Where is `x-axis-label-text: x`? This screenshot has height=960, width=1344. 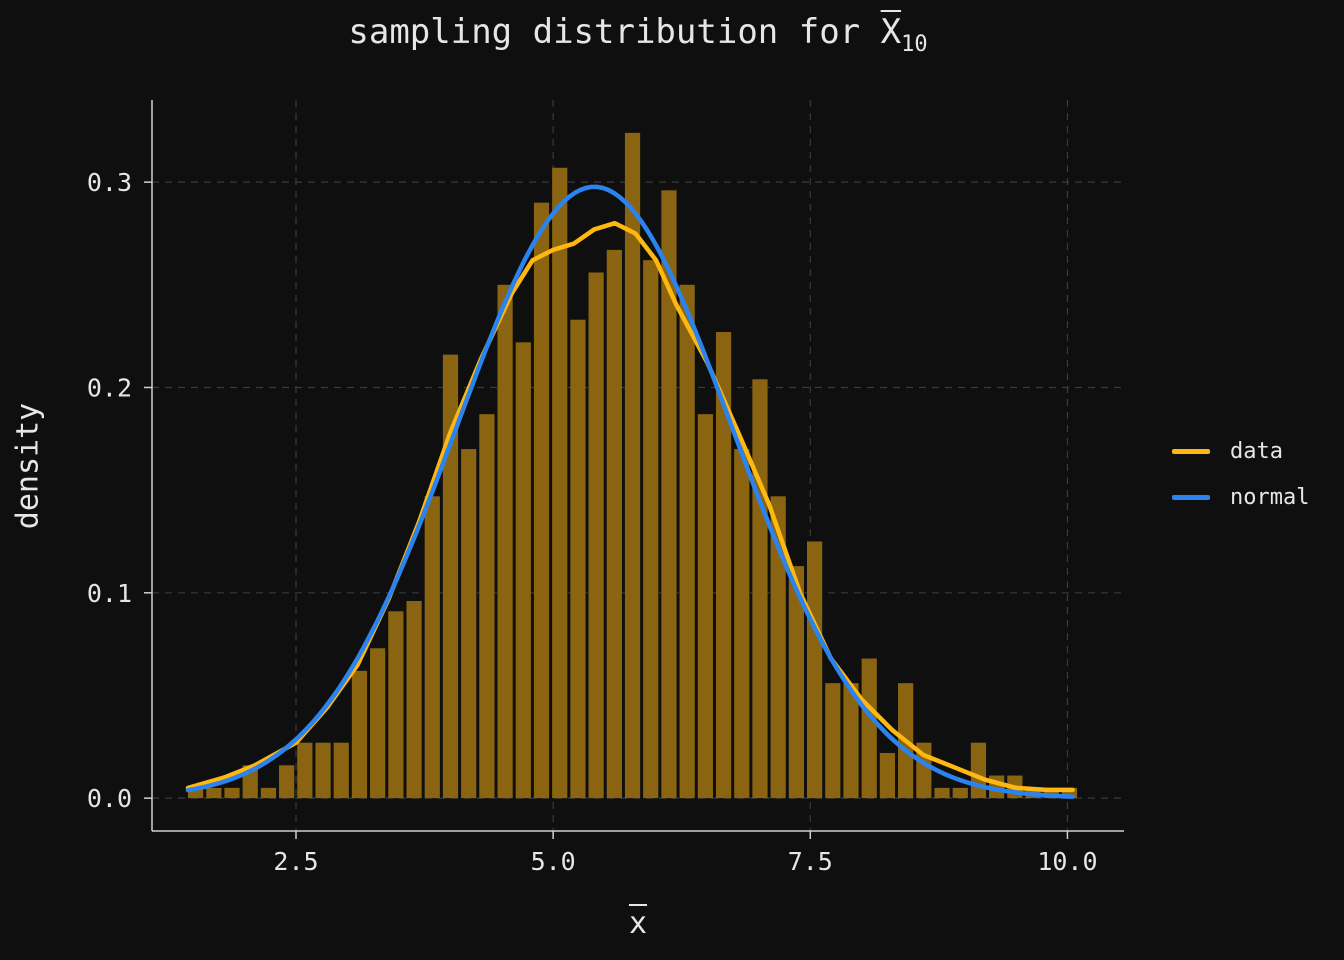 x-axis-label-text: x is located at coordinates (638, 923).